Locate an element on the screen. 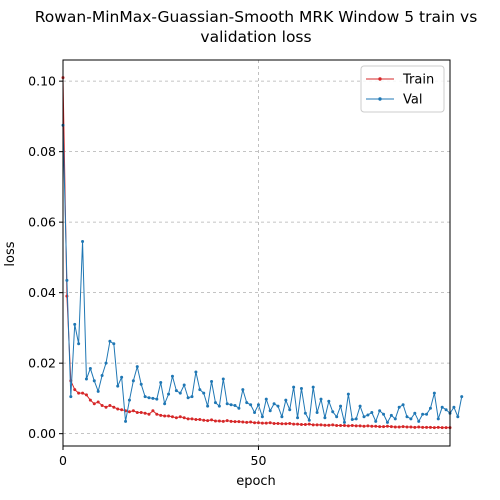 This screenshot has height=500, width=500. legend-val-label: Val is located at coordinates (412, 100).